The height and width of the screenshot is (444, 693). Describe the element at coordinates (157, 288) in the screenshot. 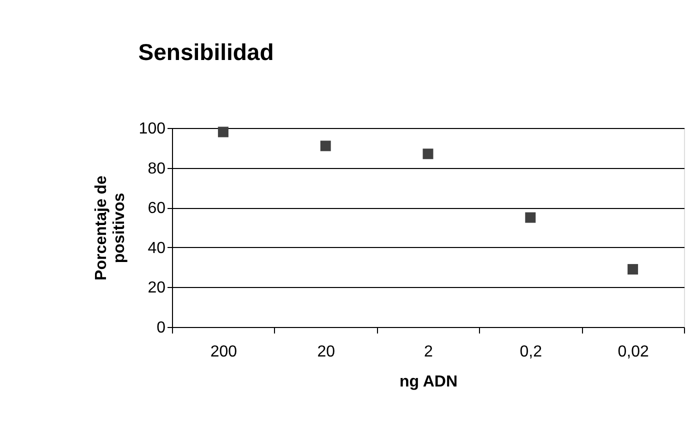

I see `y-tick-label: 20` at that location.